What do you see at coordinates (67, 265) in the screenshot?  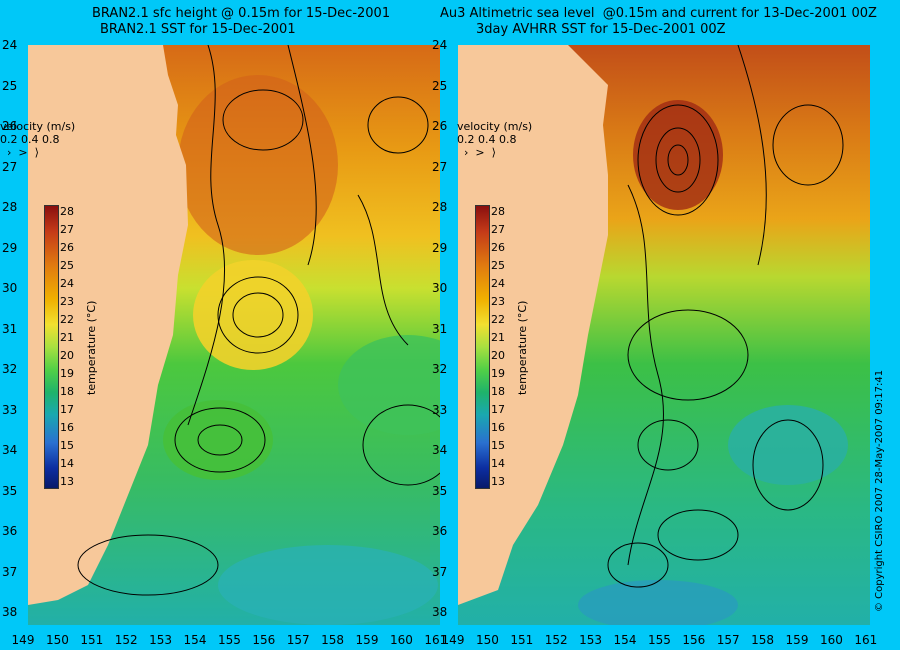 I see `colorbar-tick-label: 25` at bounding box center [67, 265].